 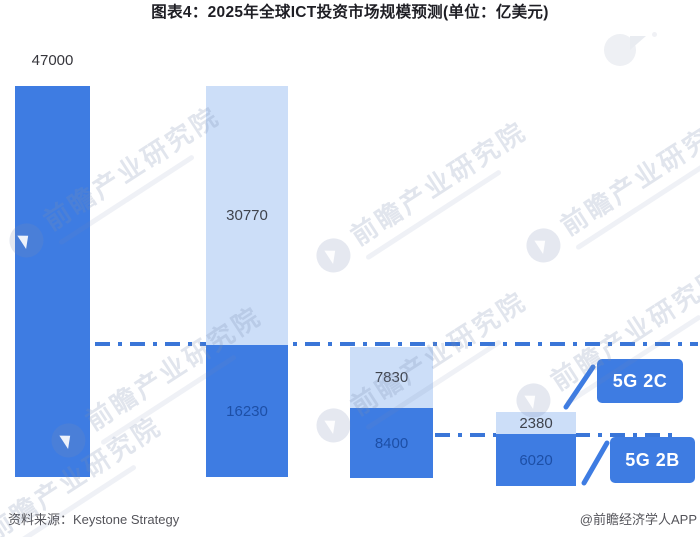 I want to click on segment-value-label: 2380, so click(x=536, y=423).